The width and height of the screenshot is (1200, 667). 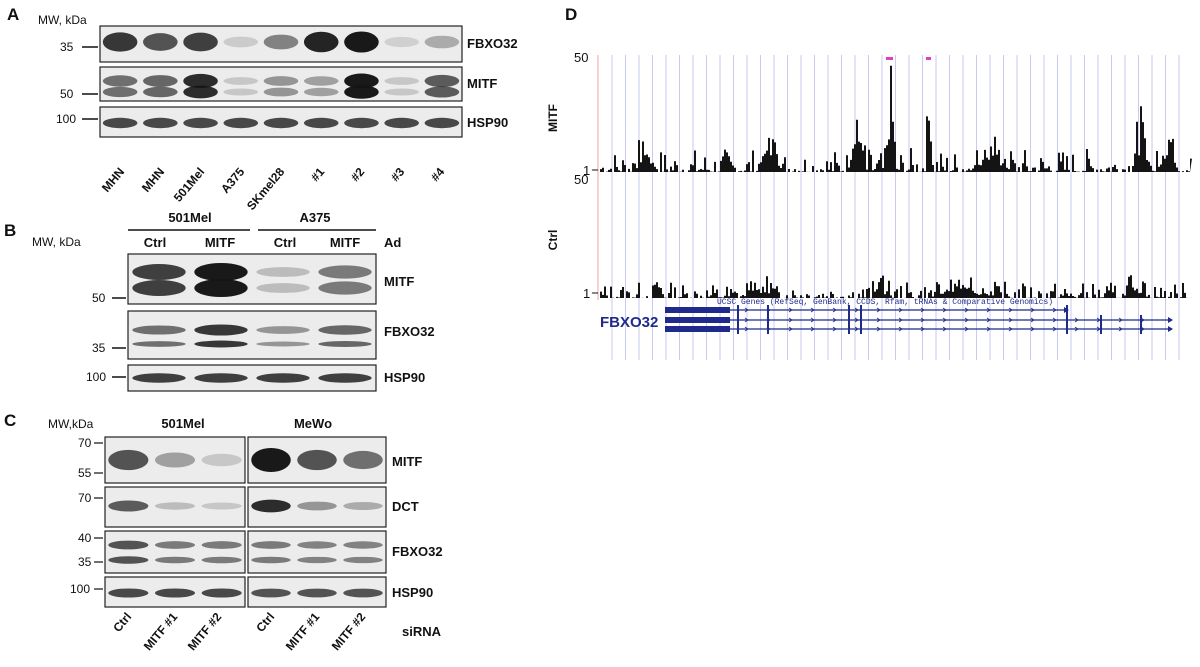 What do you see at coordinates (62, 20) in the screenshot?
I see `panel-a-mw-label: MW, kDa` at bounding box center [62, 20].